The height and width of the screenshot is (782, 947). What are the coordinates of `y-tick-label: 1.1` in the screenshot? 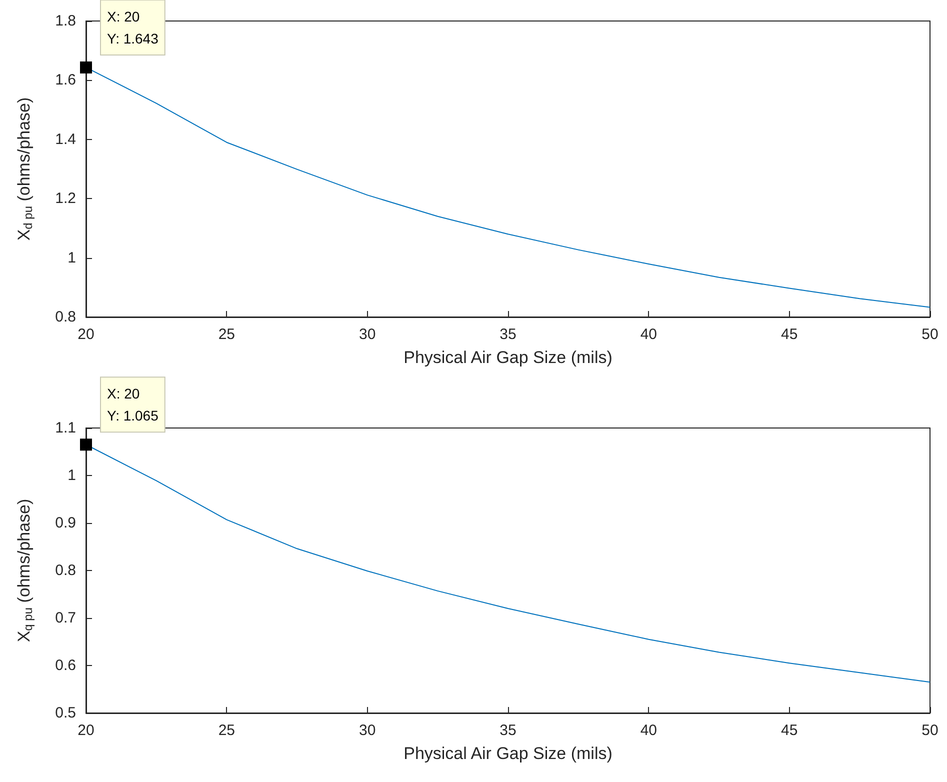 It's located at (65, 428).